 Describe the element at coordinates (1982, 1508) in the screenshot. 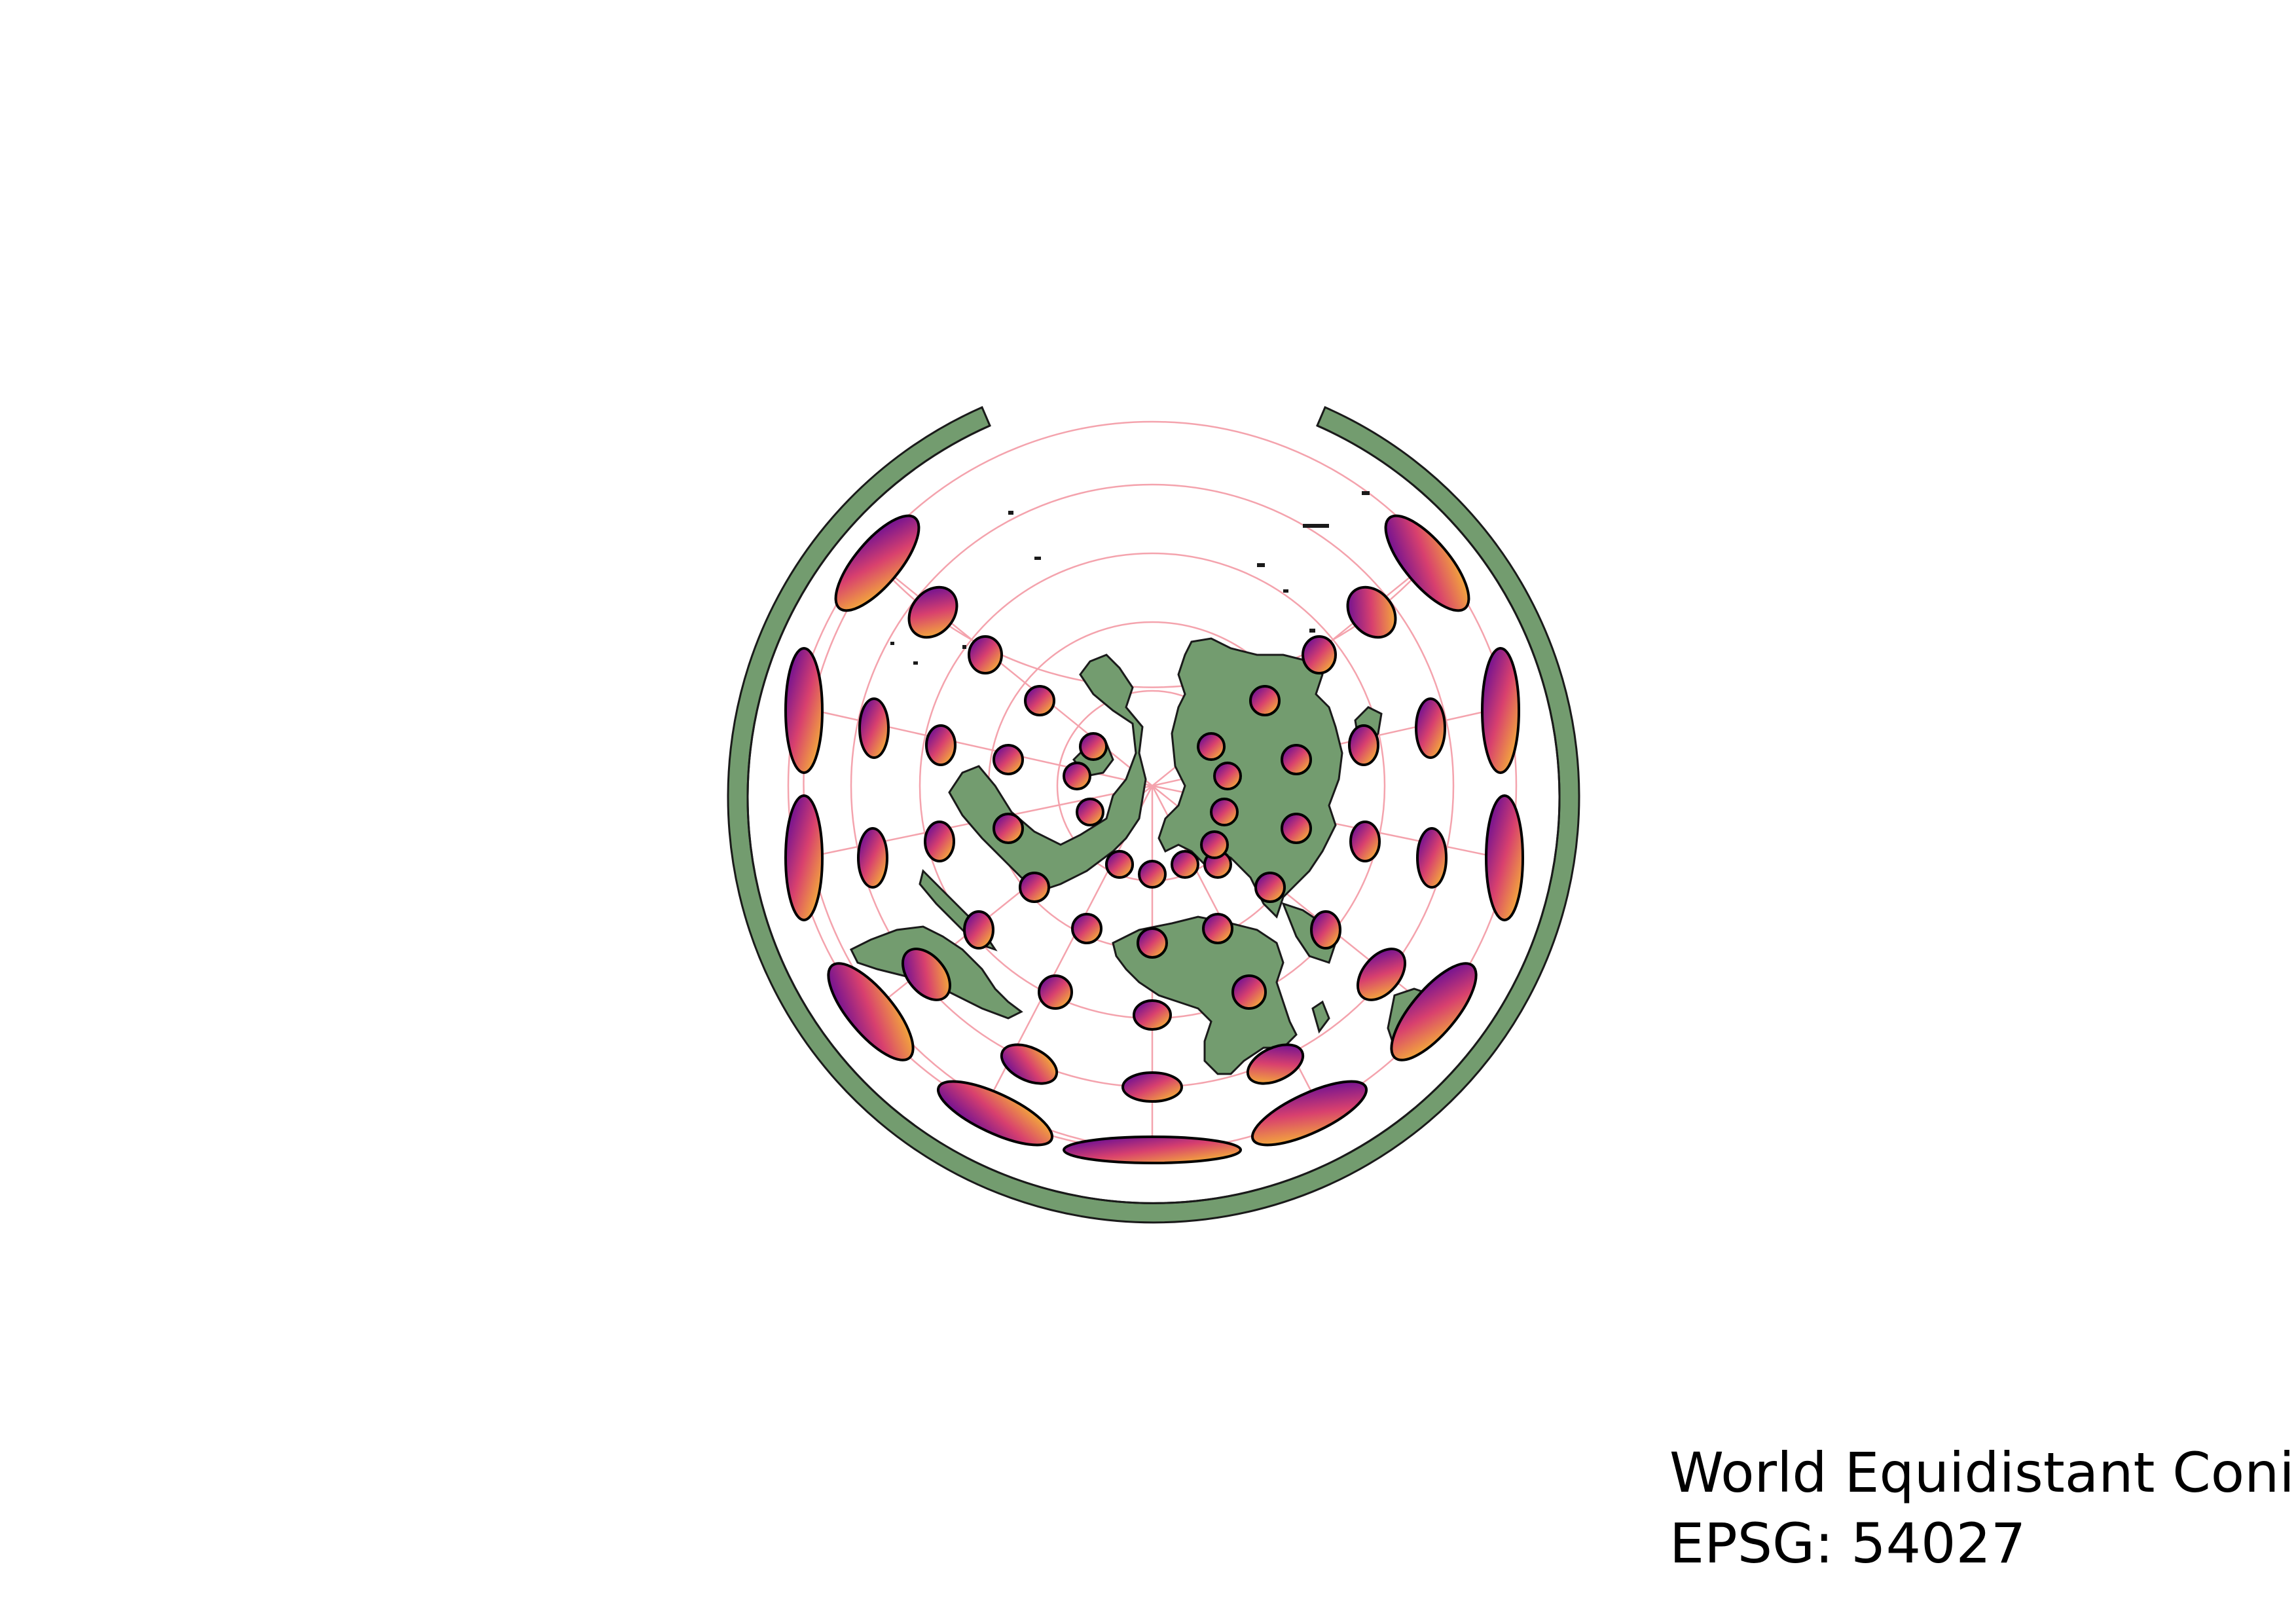

I see `projection-caption: World Equidistant Conic EPSG: 54027` at that location.